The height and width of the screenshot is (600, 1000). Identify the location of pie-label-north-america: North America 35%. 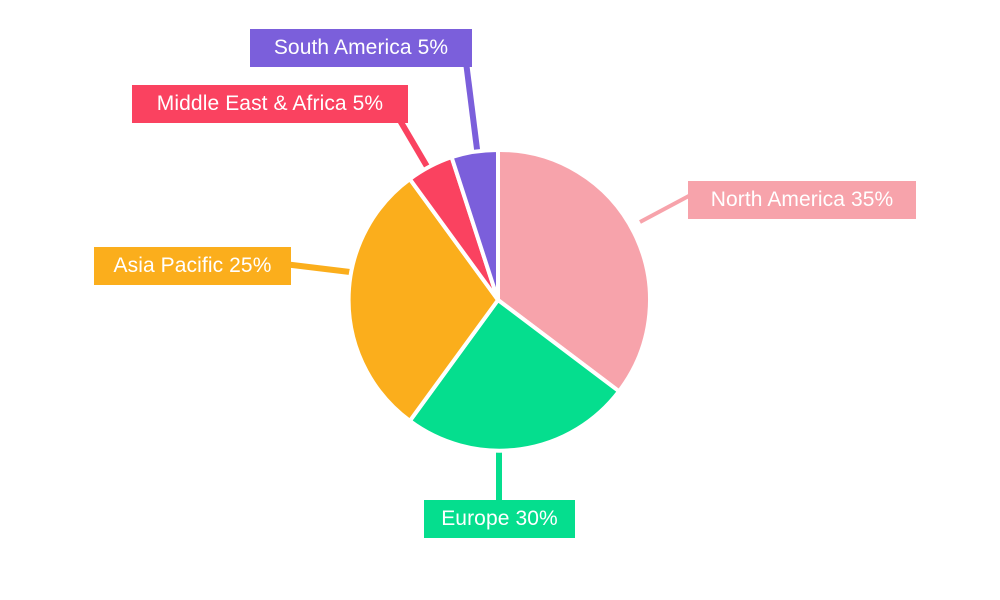
(802, 200).